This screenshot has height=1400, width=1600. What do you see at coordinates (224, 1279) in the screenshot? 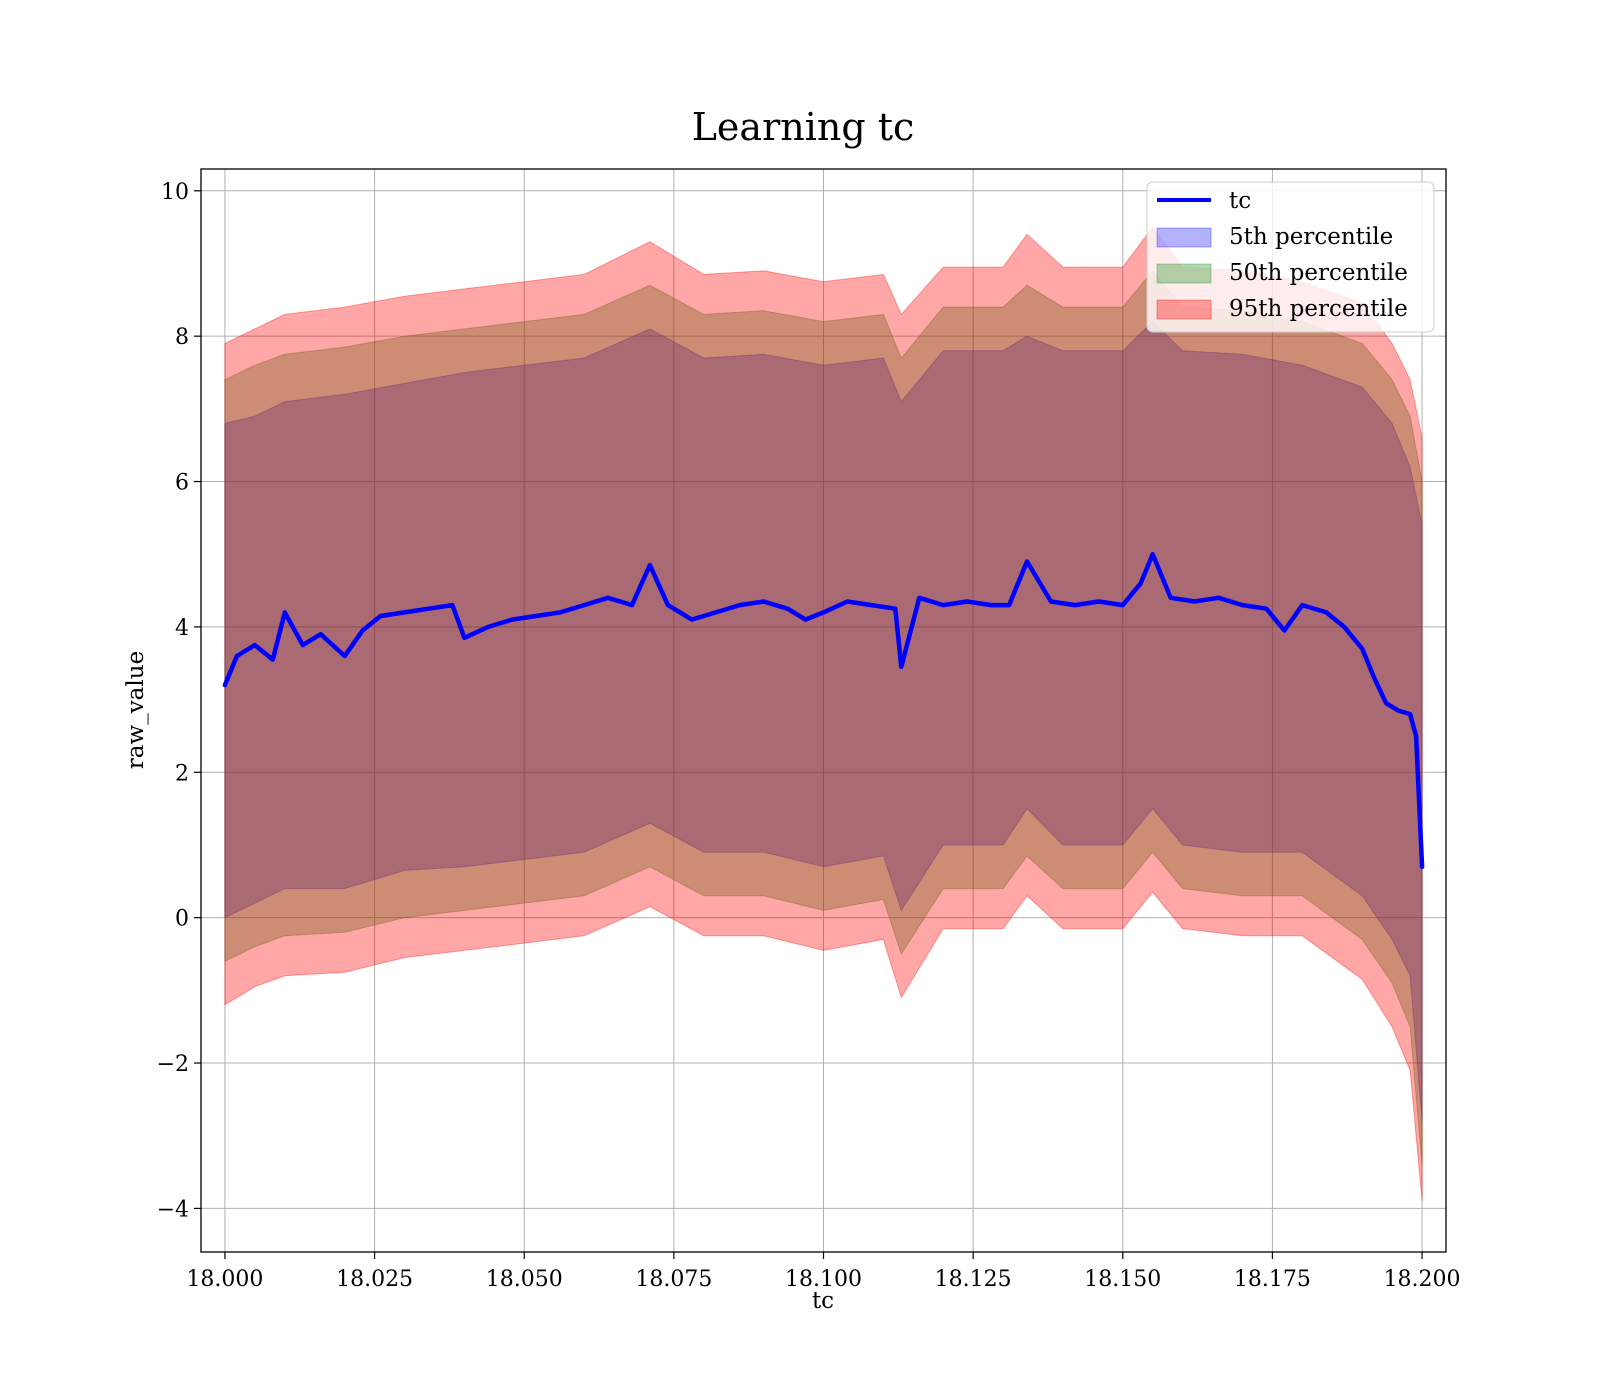
I see `x-tick-label: 18.000` at bounding box center [224, 1279].